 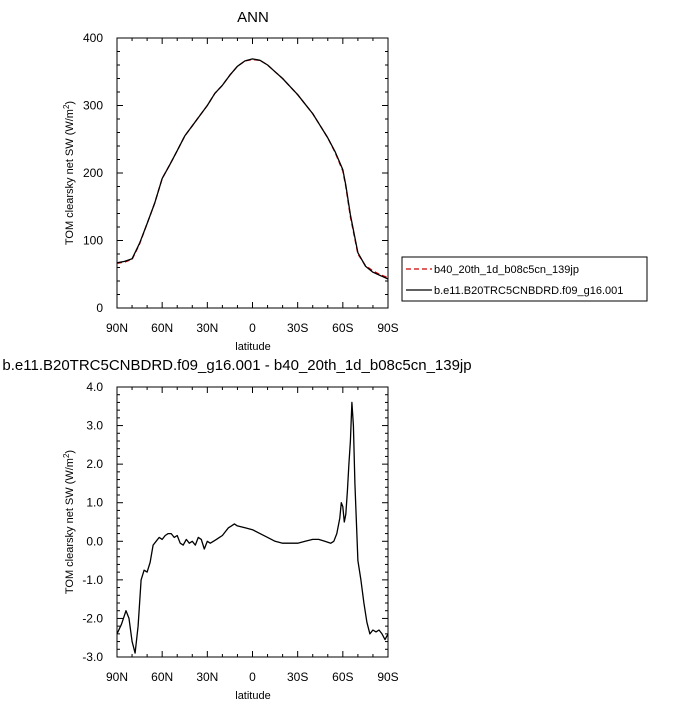 What do you see at coordinates (94, 503) in the screenshot?
I see `panel2-ytick-label: 1.0` at bounding box center [94, 503].